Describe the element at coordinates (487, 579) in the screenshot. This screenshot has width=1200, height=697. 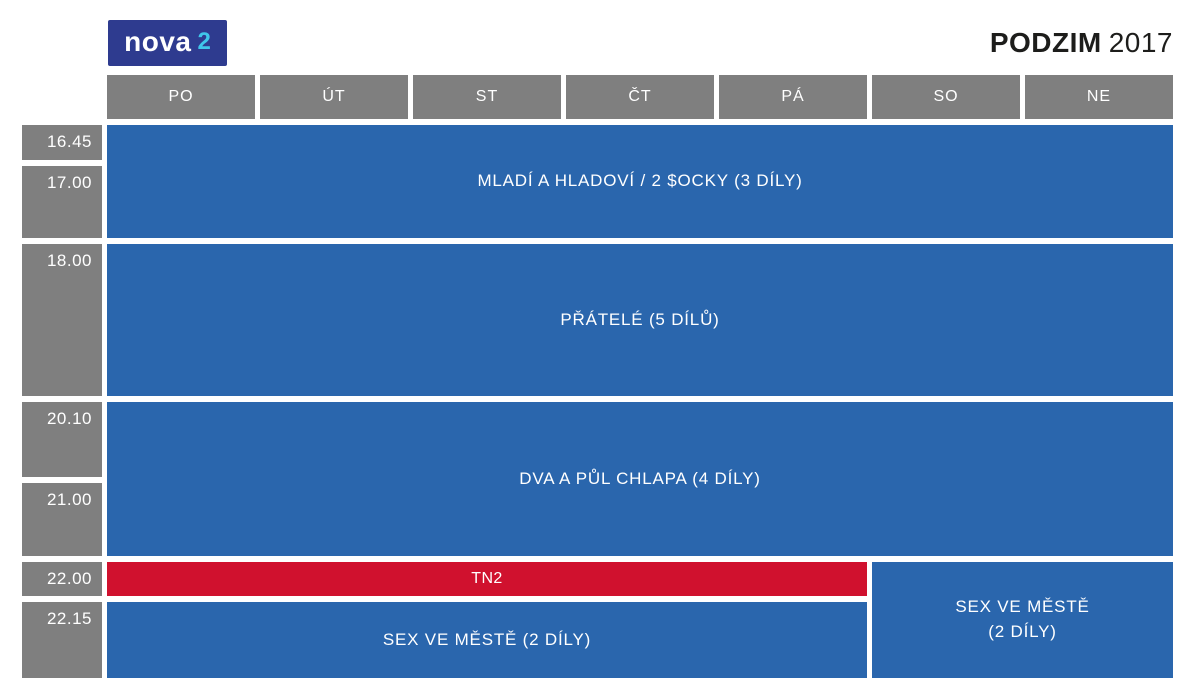
I see `program-block: TN2` at that location.